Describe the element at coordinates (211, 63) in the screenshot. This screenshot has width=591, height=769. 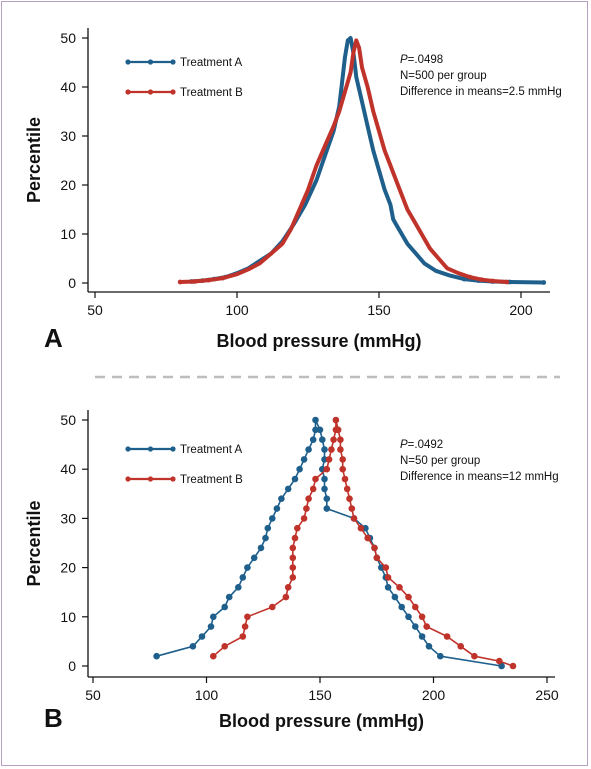
I see `panel-a-legend-label: Treatment A` at that location.